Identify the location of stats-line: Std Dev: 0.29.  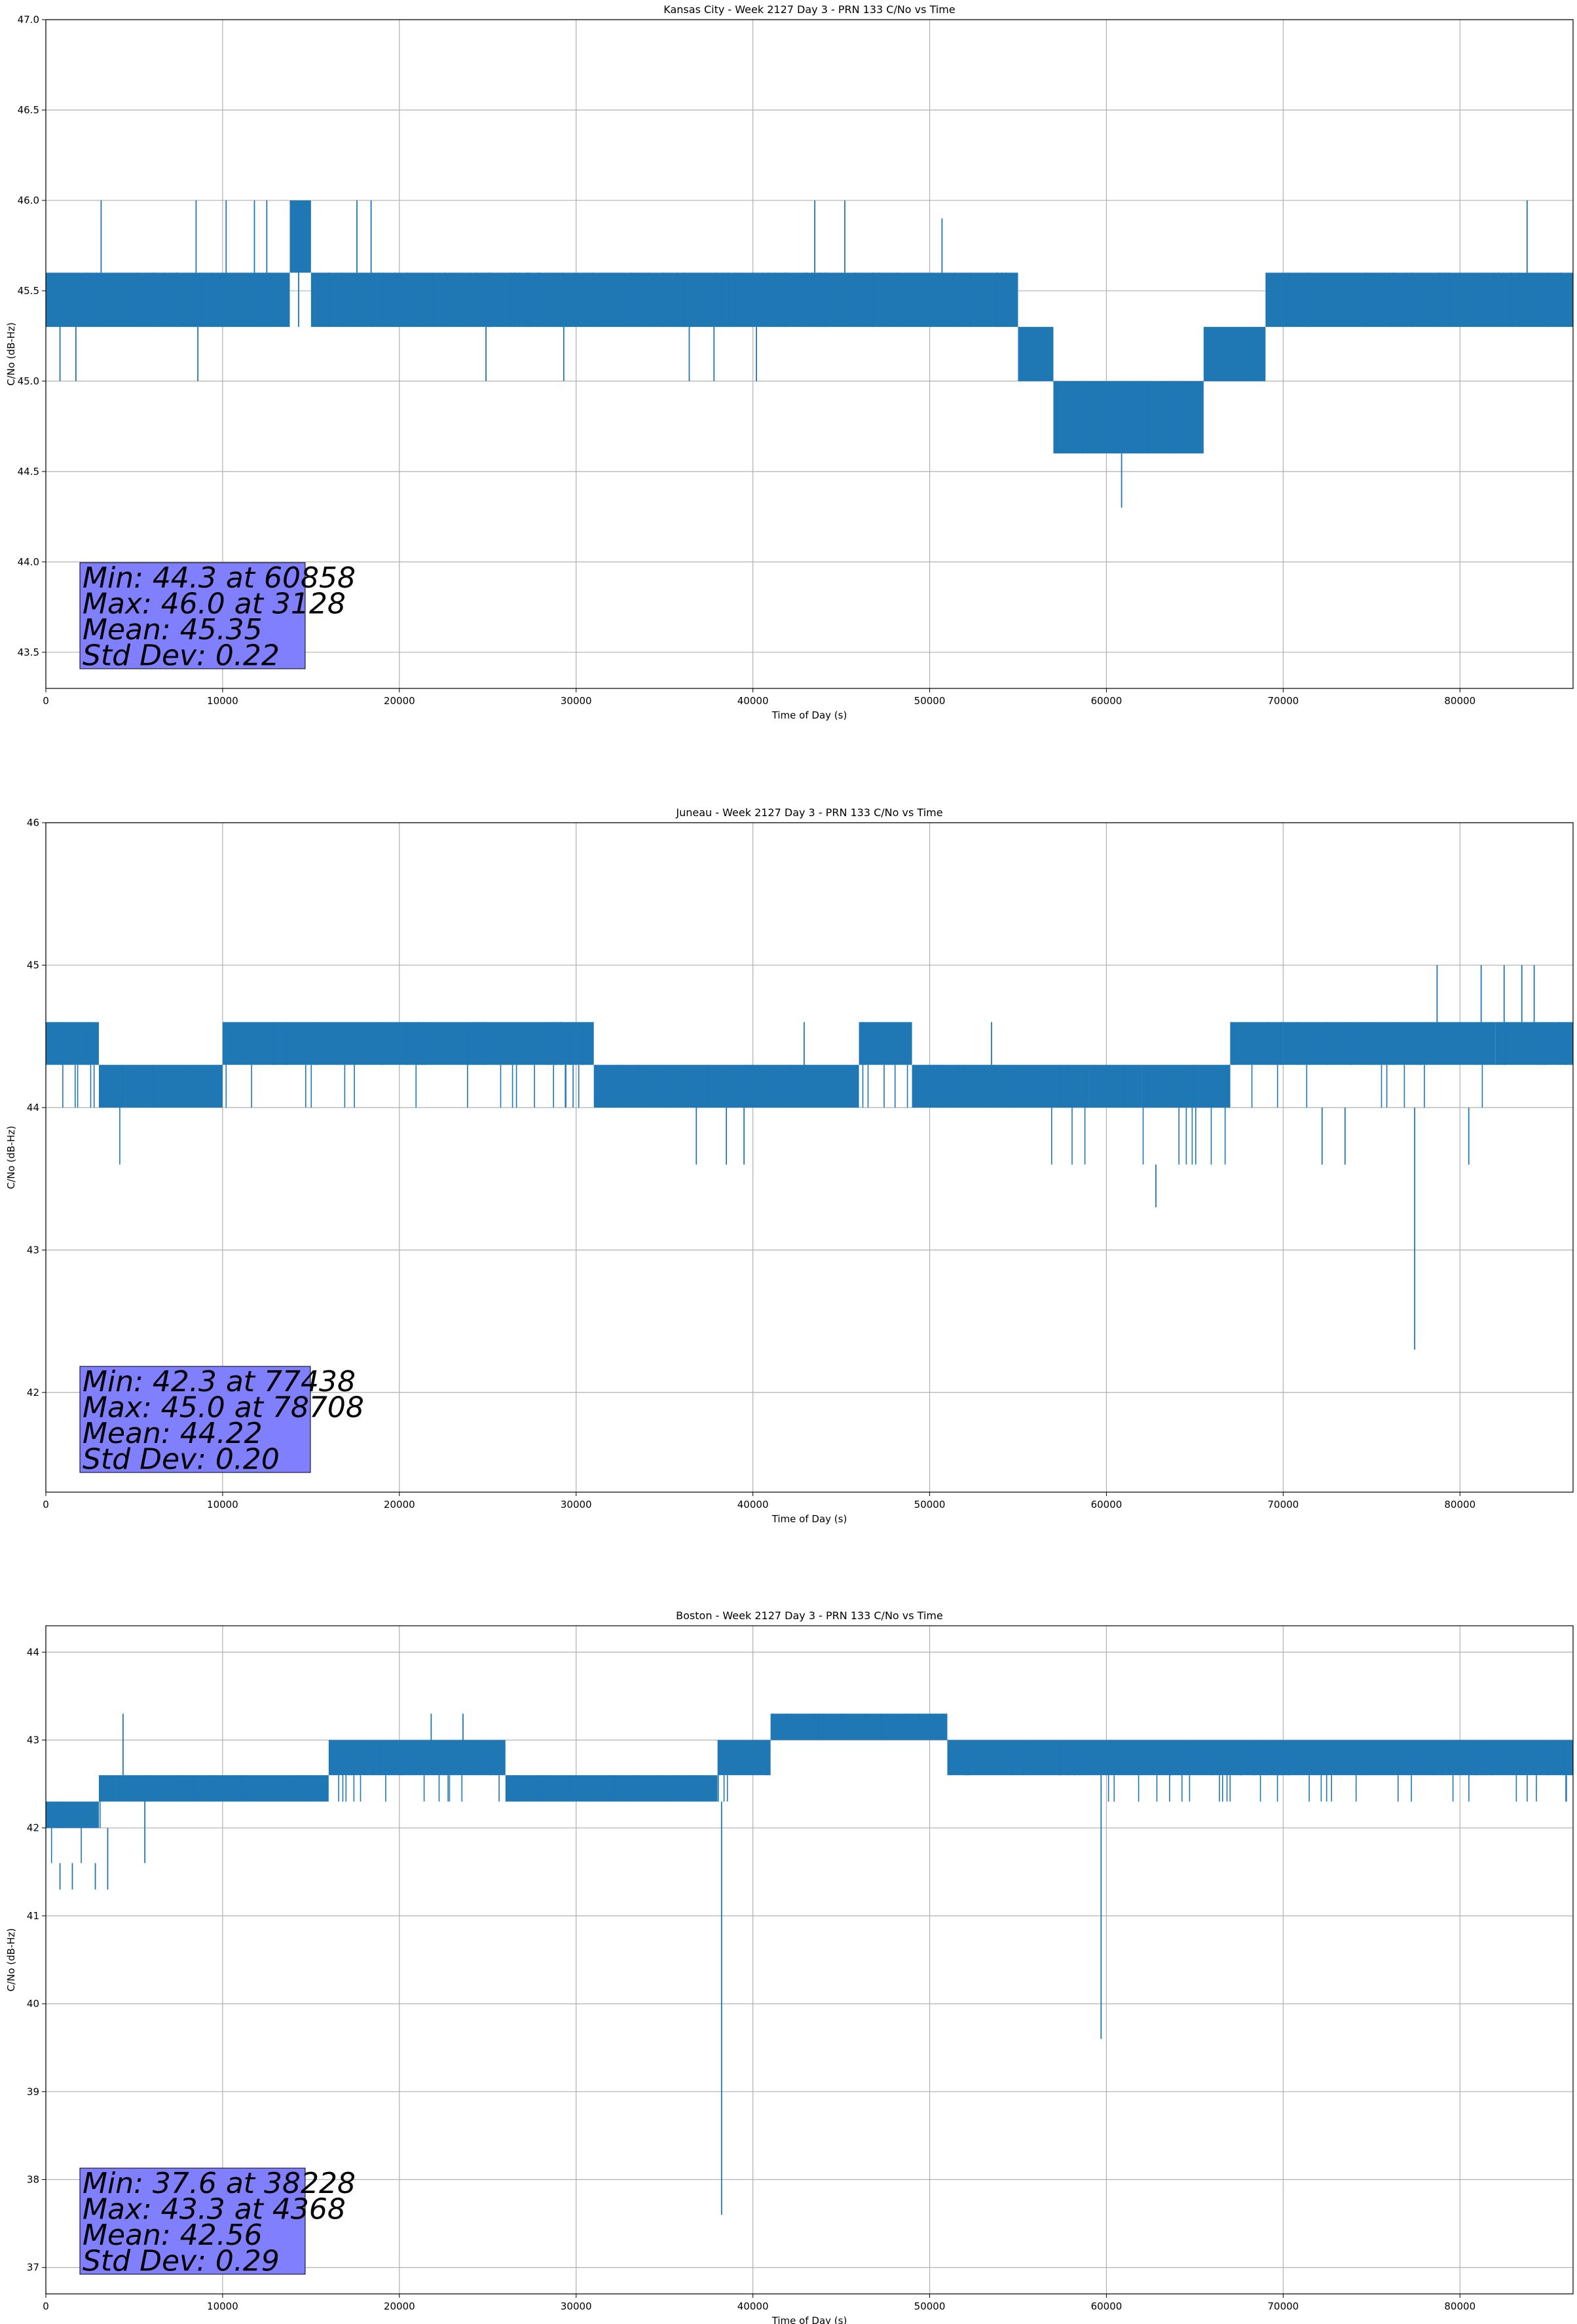
(181, 2261).